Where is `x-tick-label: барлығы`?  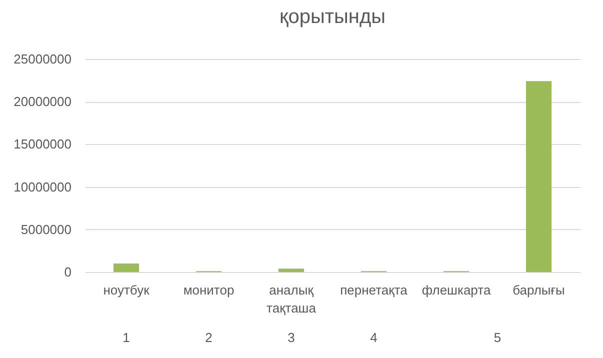
x-tick-label: барлығы is located at coordinates (538, 290).